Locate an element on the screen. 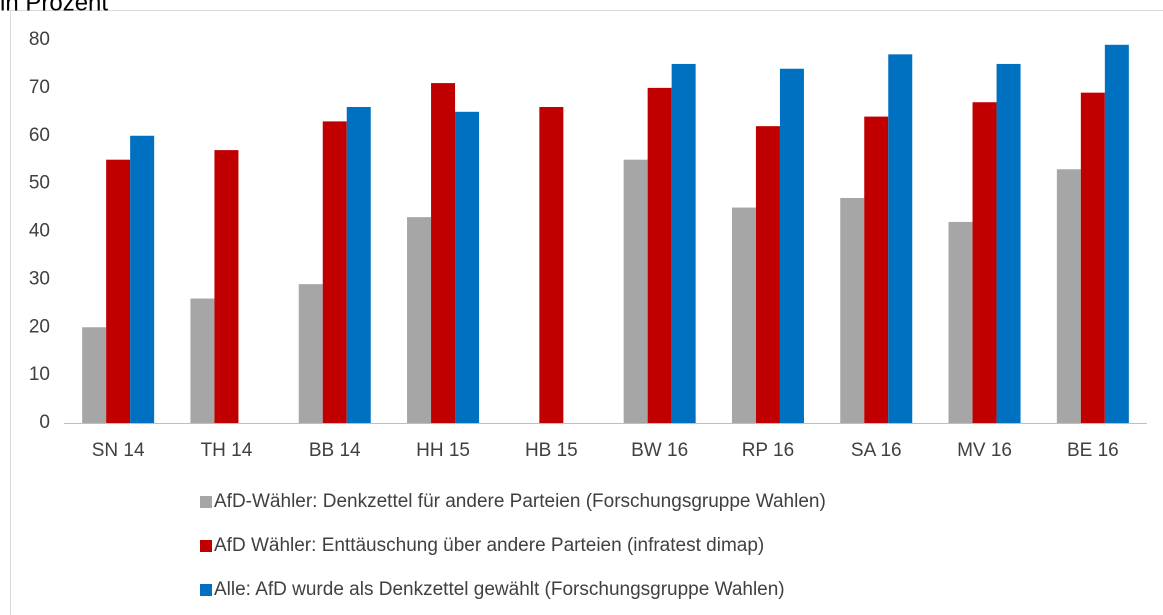  chart-title: in Prozent is located at coordinates (54, 8).